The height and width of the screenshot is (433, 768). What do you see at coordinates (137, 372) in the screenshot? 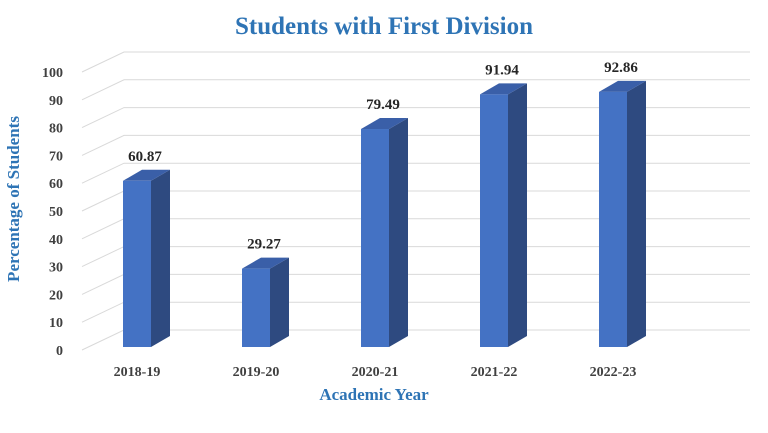
I see `x-tick-label: 2018-19` at bounding box center [137, 372].